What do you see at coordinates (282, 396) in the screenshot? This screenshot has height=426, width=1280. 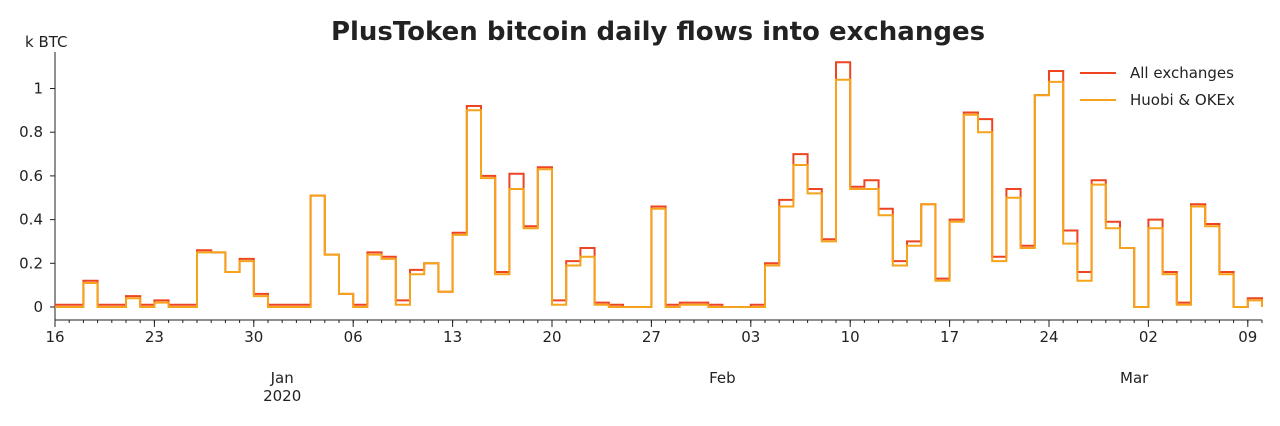 I see `year-label: 2020` at bounding box center [282, 396].